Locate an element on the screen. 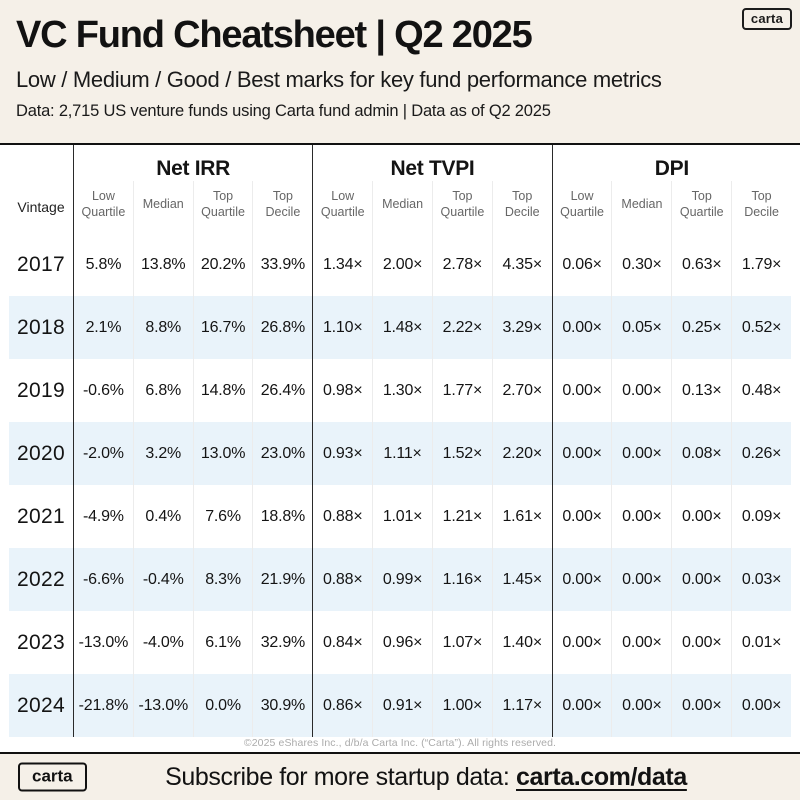  value-cell: 6.8% is located at coordinates (162, 390).